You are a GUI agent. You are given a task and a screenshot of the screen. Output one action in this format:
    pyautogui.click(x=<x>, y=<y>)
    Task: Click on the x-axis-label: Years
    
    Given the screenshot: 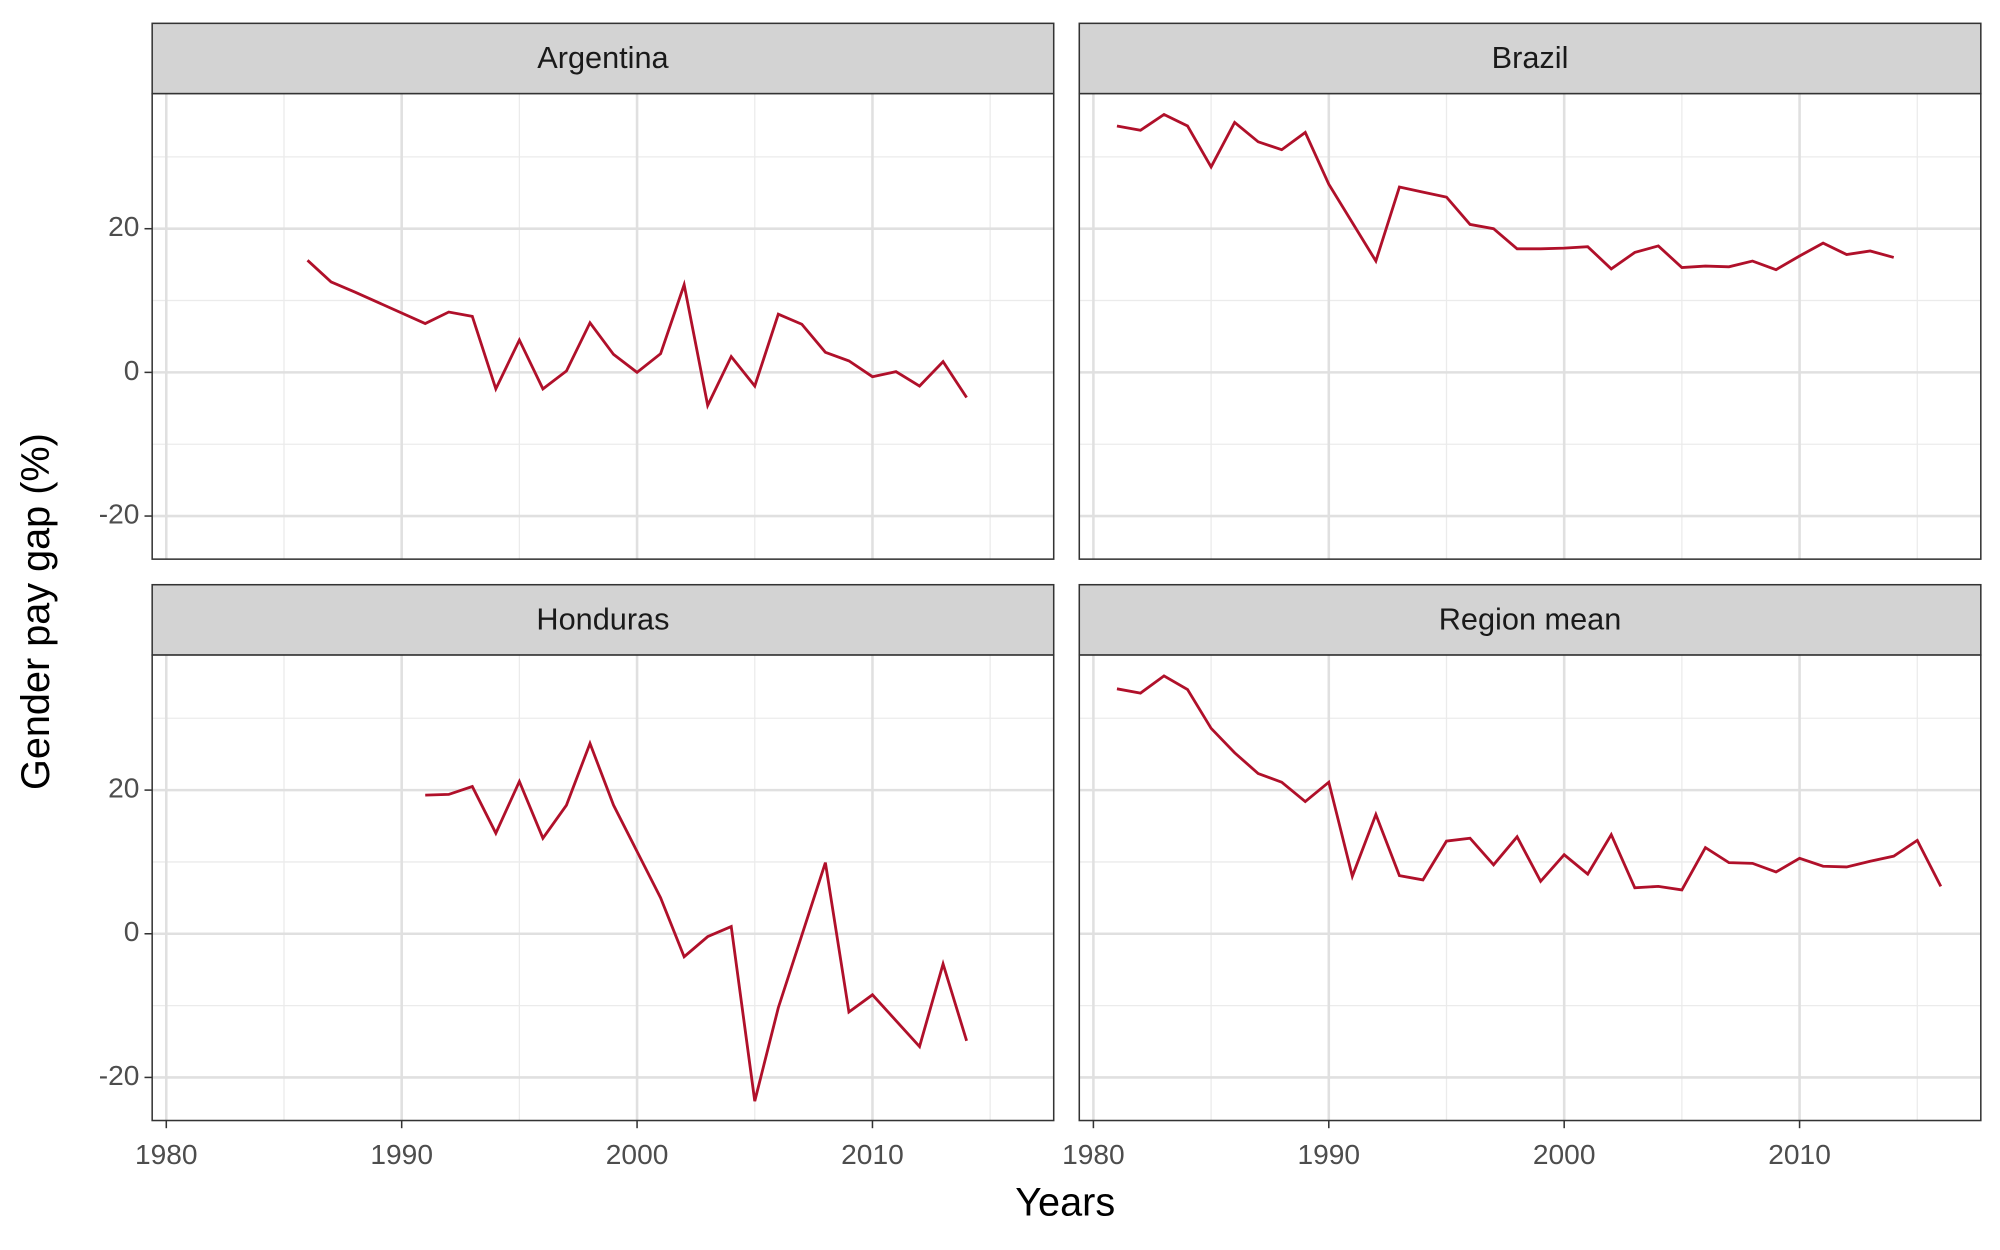 What is the action you would take?
    pyautogui.click(x=1065, y=1202)
    